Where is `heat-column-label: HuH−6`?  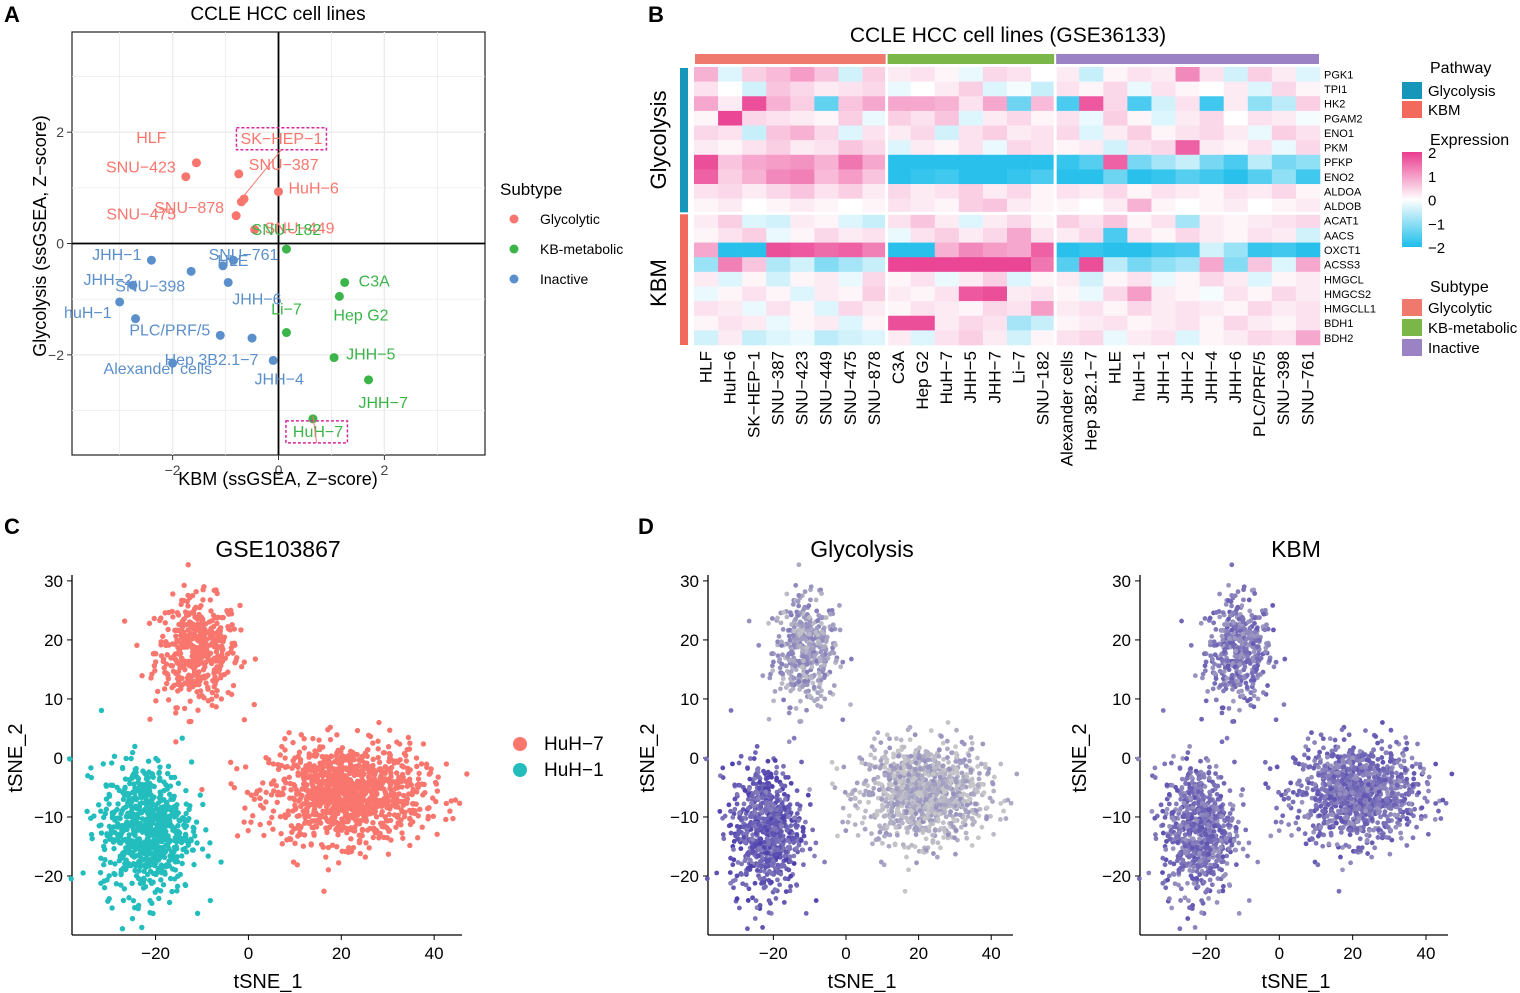
heat-column-label: HuH−6 is located at coordinates (729, 377).